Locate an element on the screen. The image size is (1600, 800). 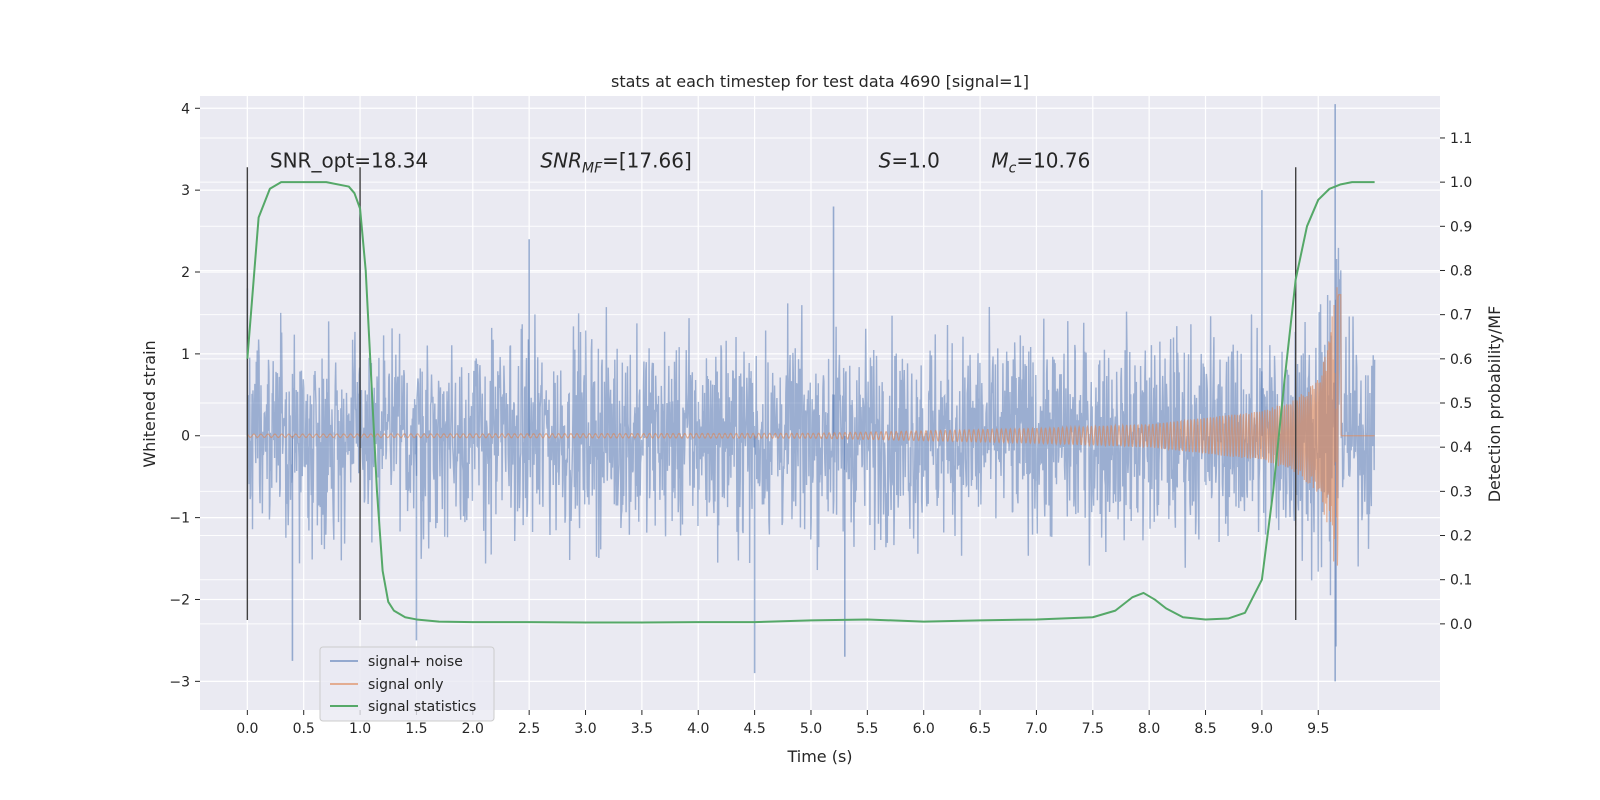
x-tick-label-0: 0.0 is located at coordinates (247, 729).